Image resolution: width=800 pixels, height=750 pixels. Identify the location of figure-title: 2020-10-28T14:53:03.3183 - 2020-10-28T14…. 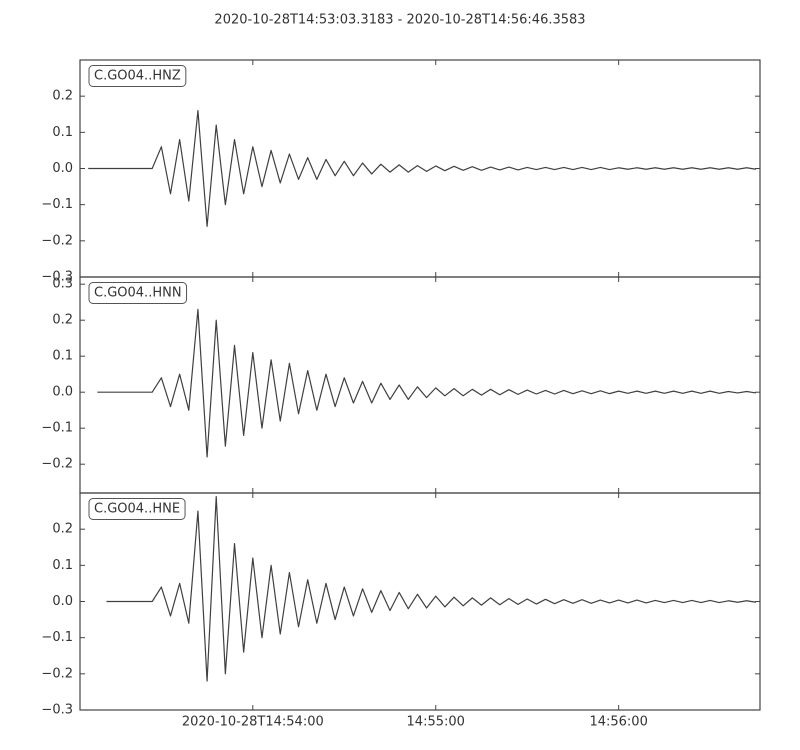
(399, 20).